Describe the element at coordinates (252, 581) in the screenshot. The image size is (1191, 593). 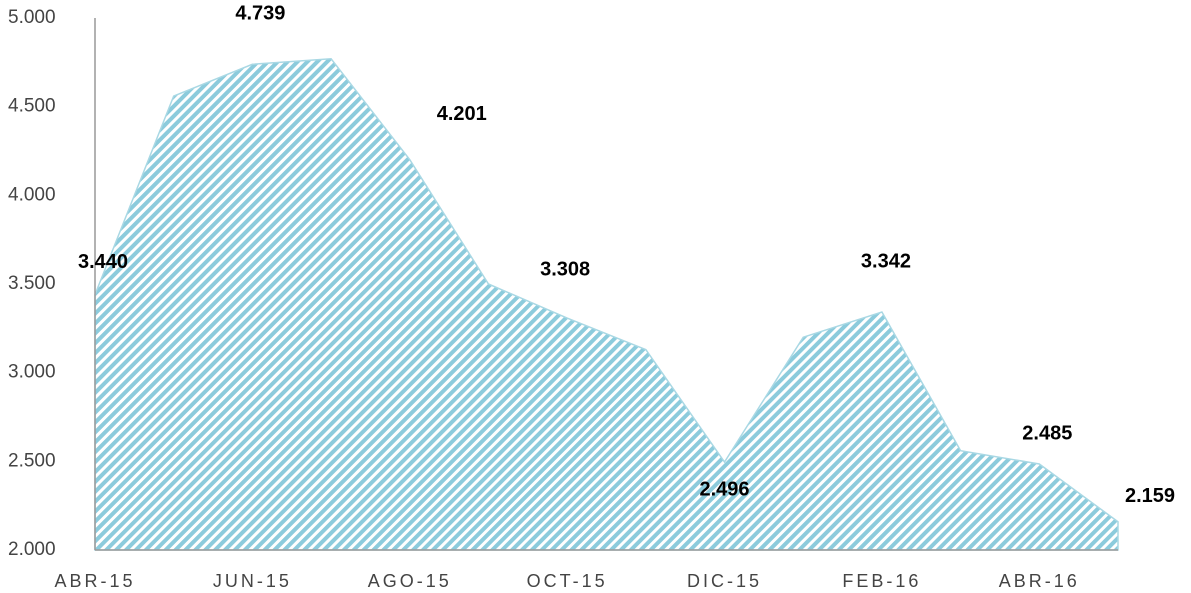
I see `x-tick-label: JUN-15` at that location.